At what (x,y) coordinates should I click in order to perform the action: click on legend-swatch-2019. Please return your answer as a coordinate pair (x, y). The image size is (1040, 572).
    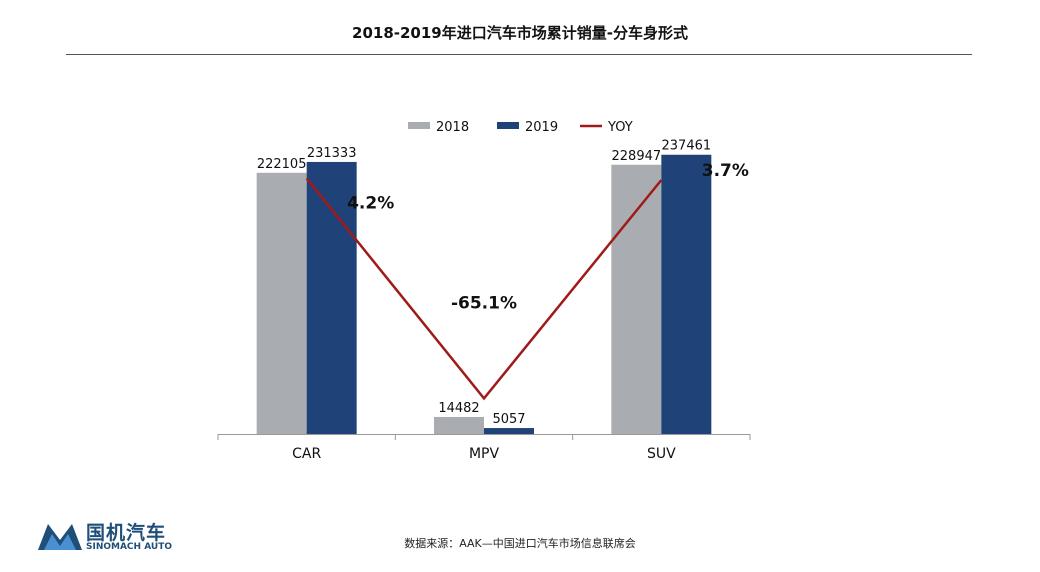
    Looking at the image, I should click on (508, 125).